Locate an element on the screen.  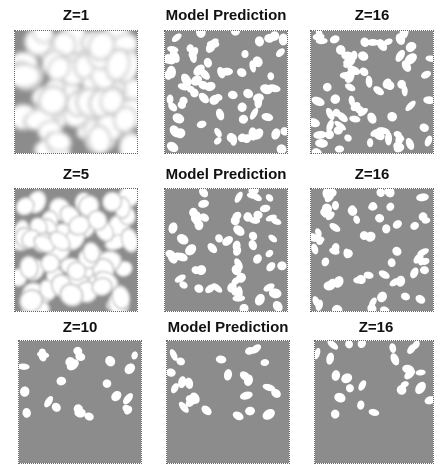
panel-title-r2c3: Z=16 is located at coordinates (372, 174).